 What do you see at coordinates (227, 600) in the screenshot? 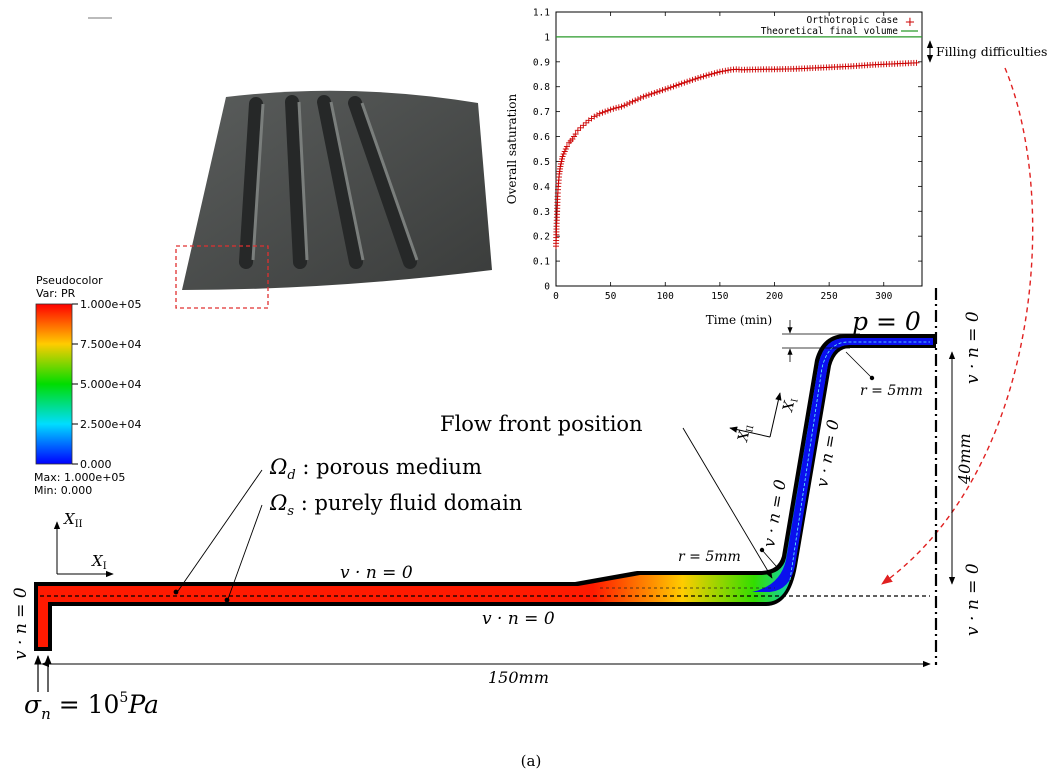
I see `omega-s-dot` at bounding box center [227, 600].